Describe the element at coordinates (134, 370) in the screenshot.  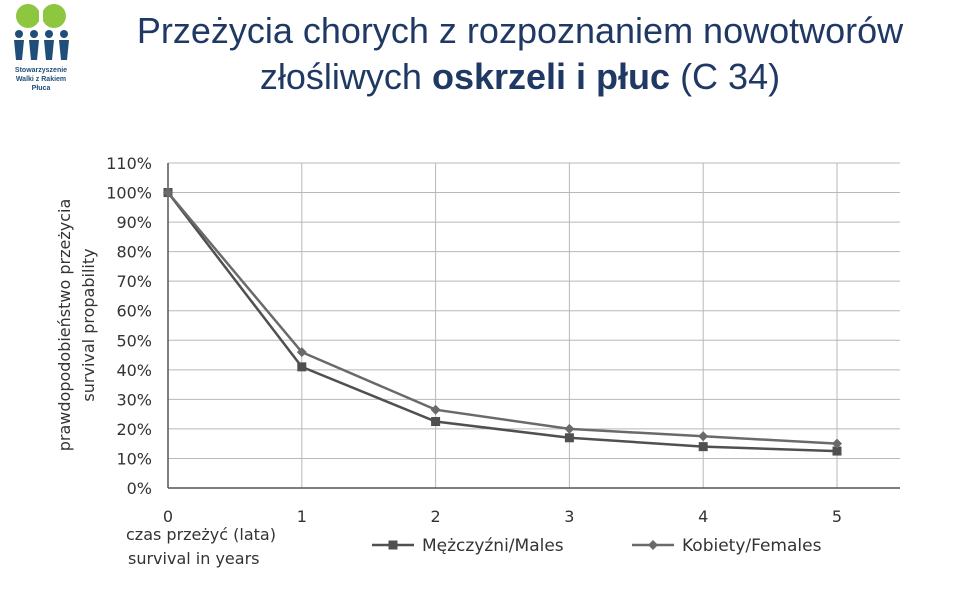
I see `y-tick-label: 40%` at that location.